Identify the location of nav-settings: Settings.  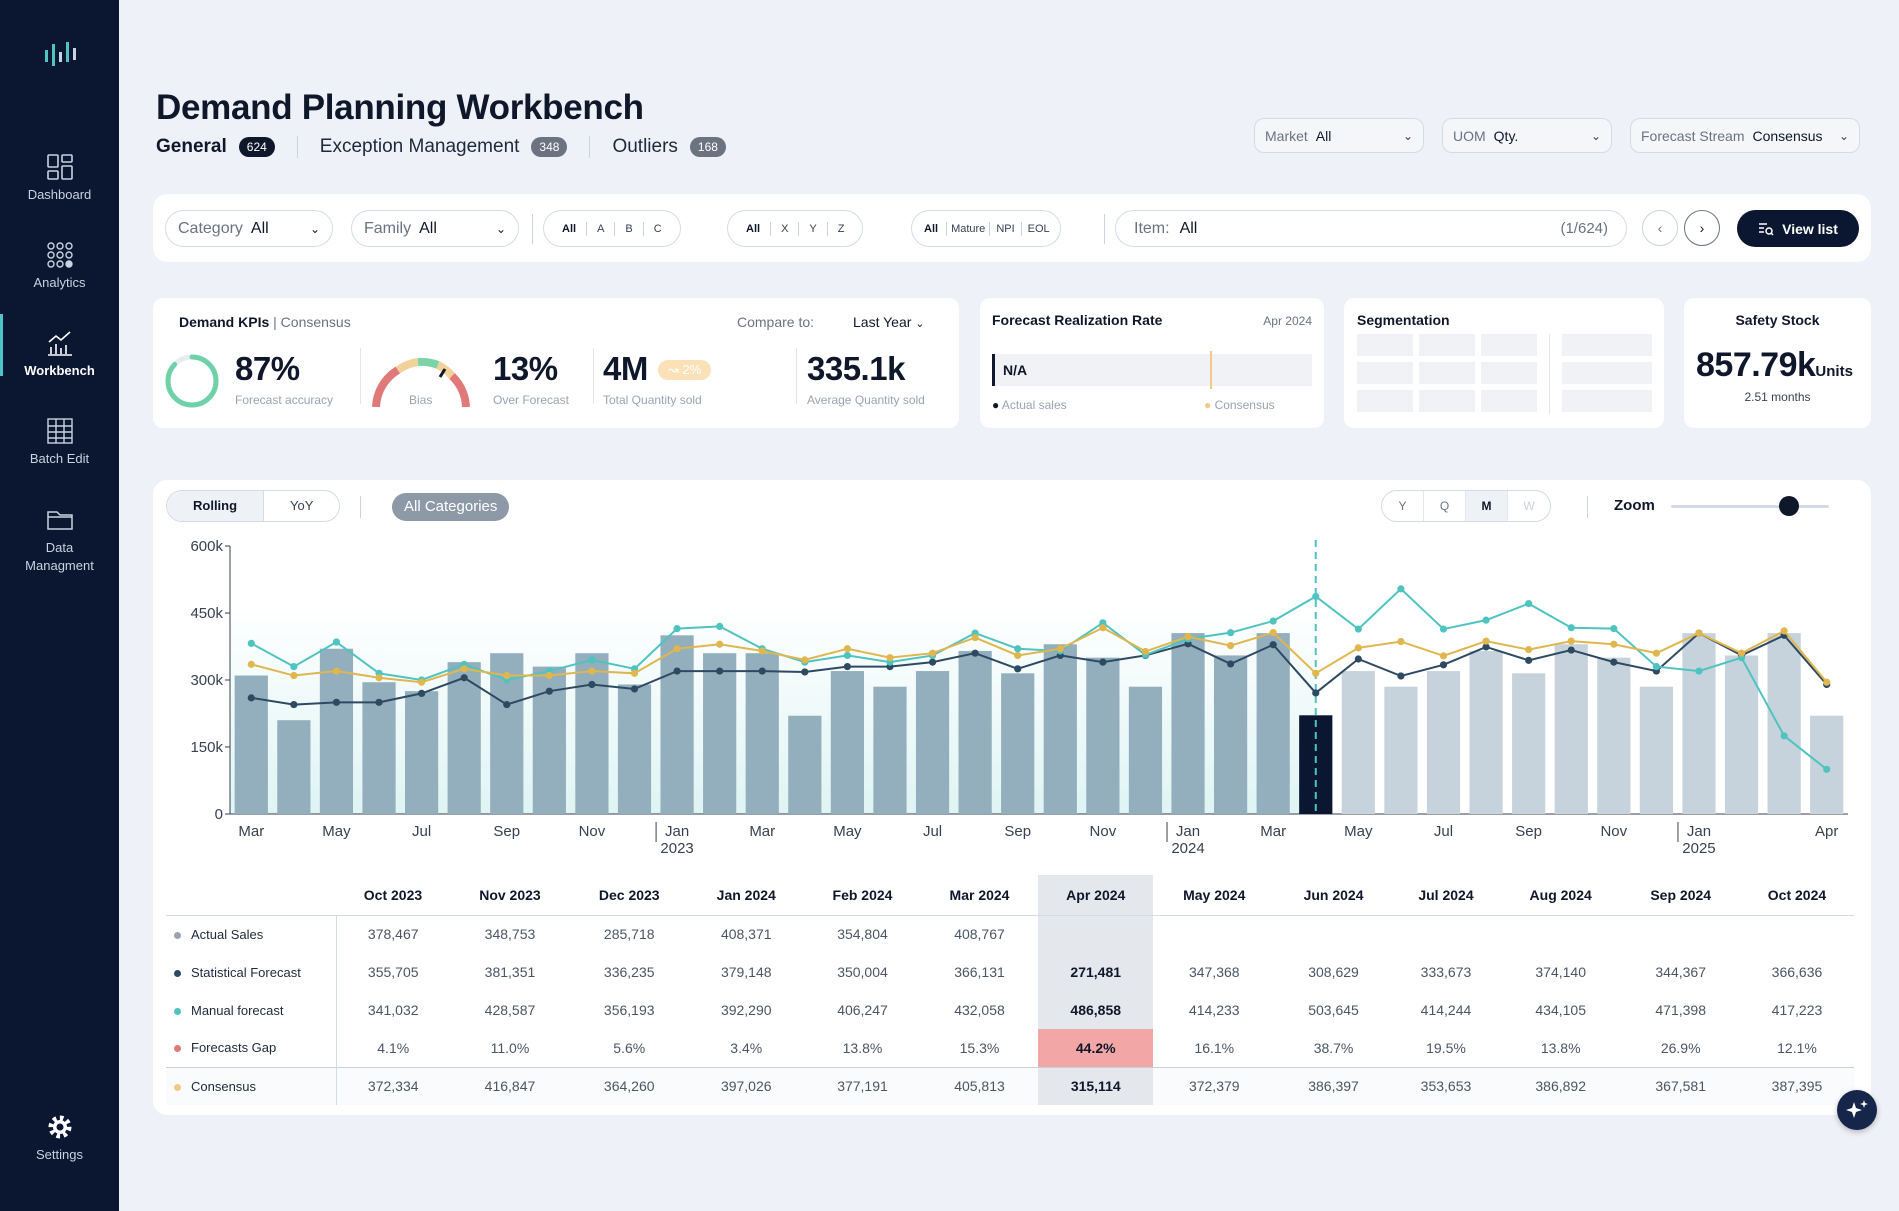
(59, 1137).